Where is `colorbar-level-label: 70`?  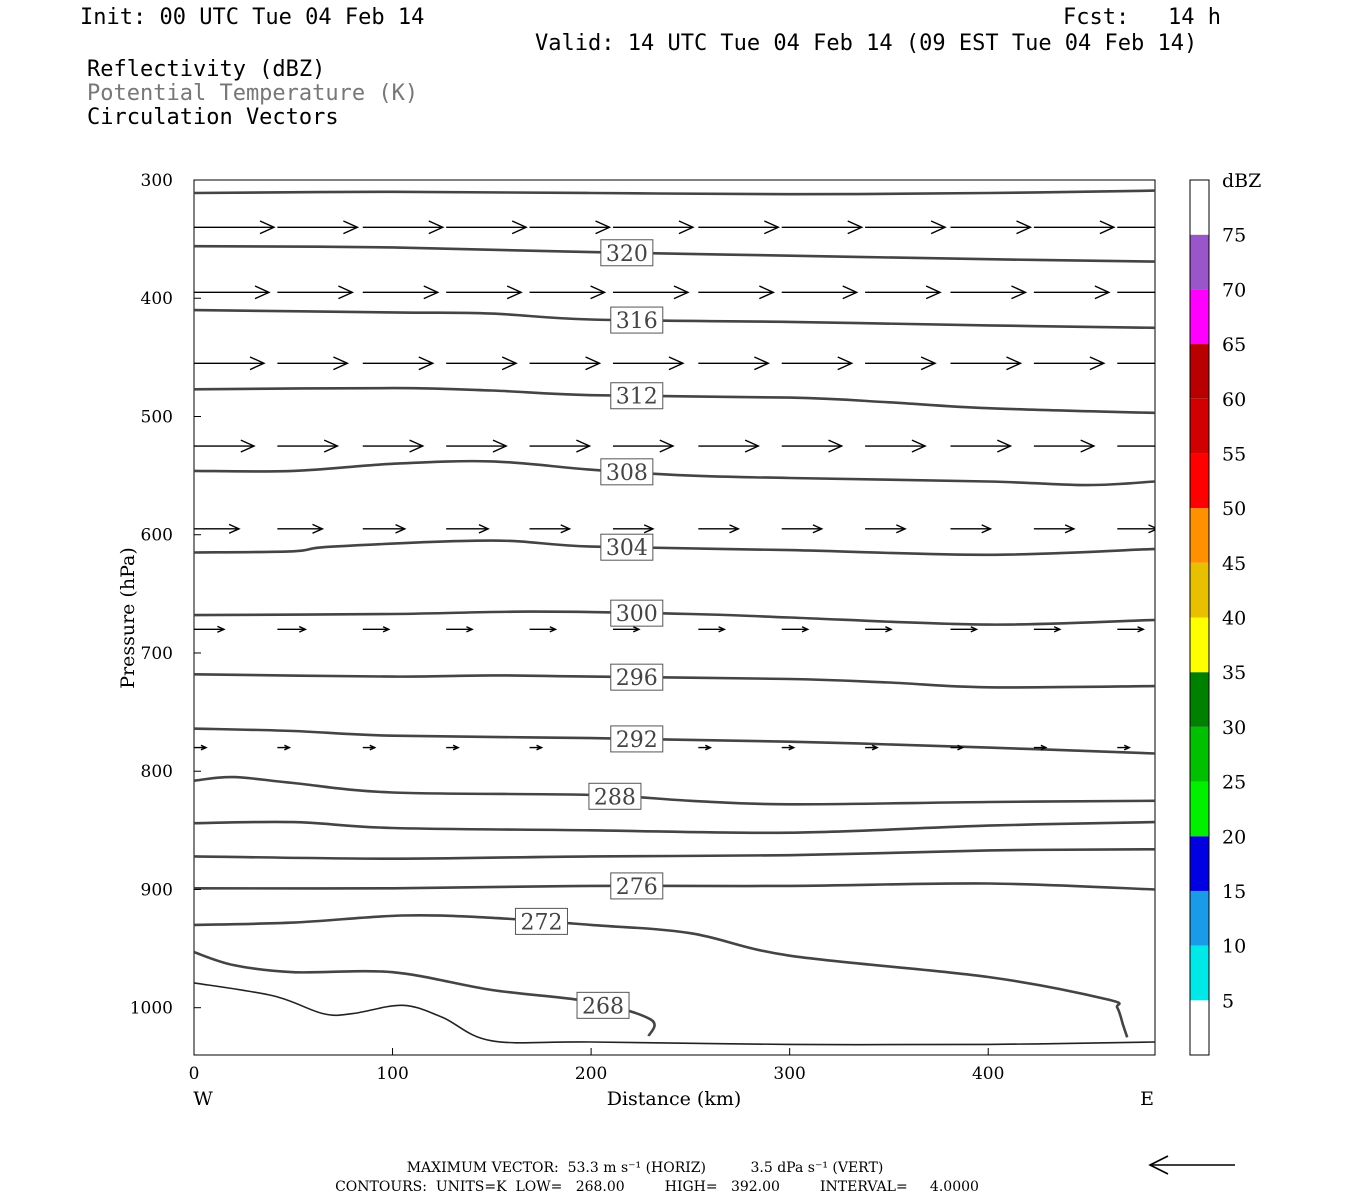
colorbar-level-label: 70 is located at coordinates (1234, 290).